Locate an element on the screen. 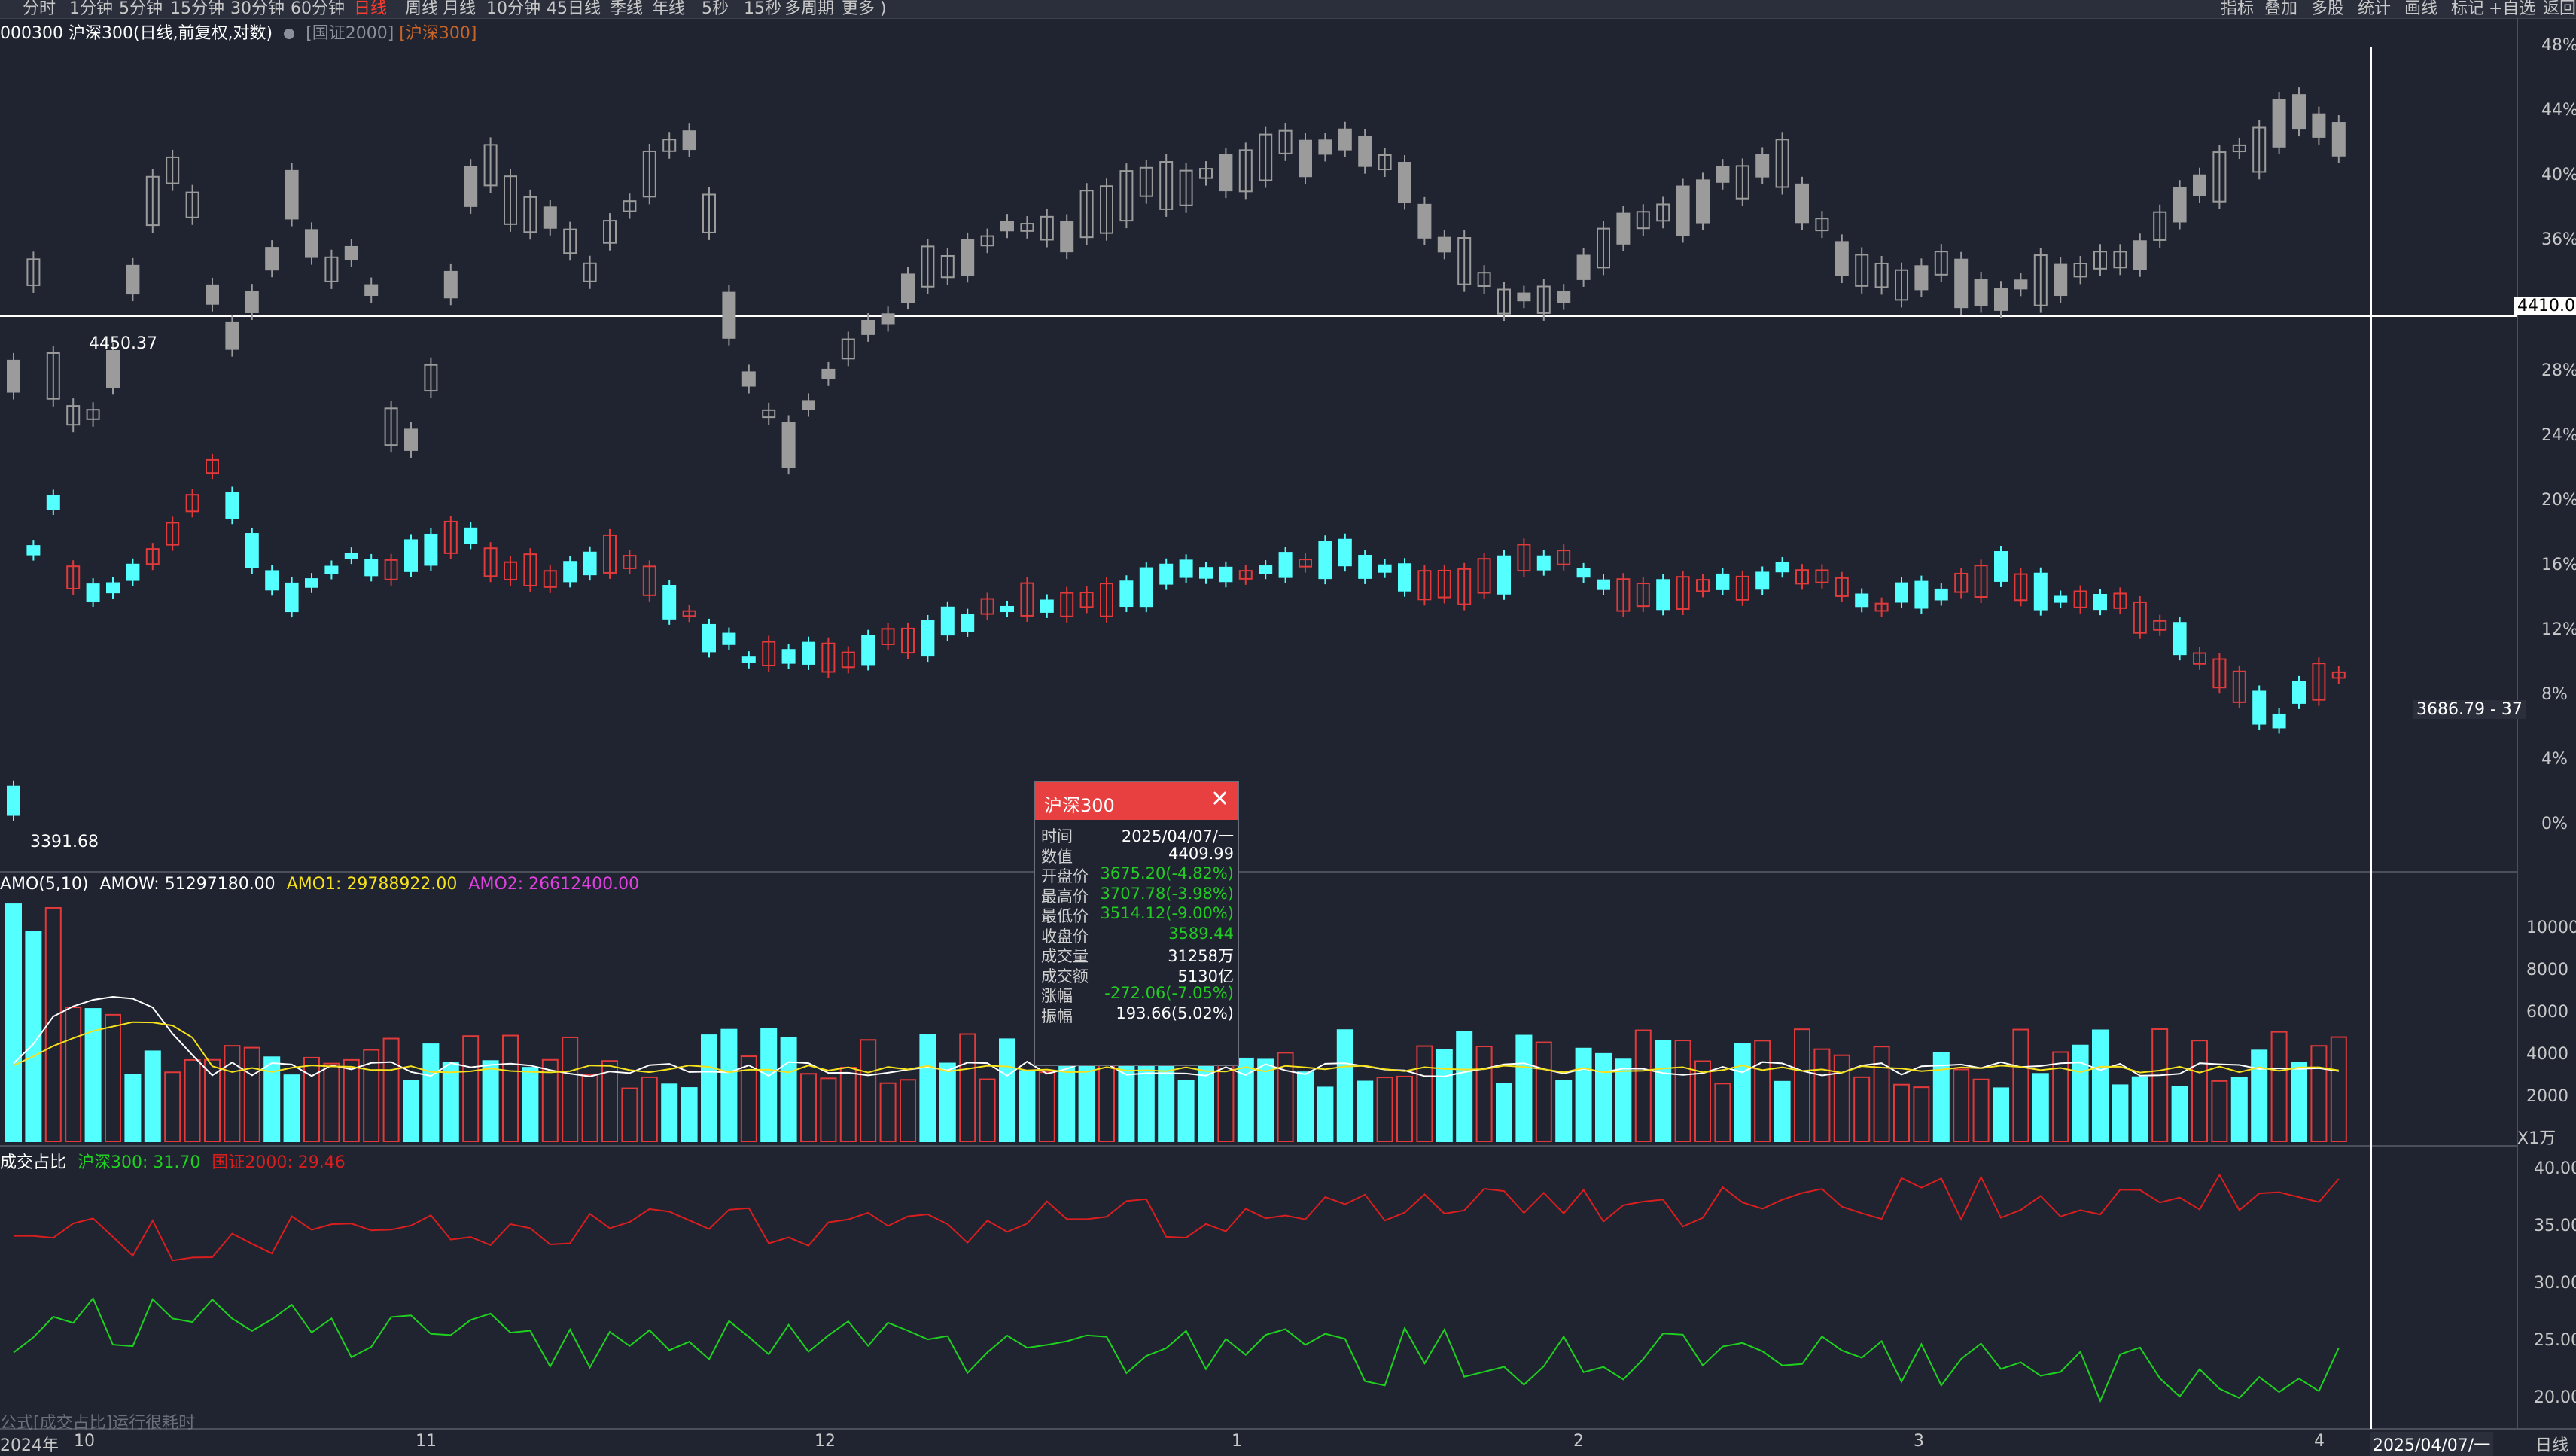 Image resolution: width=2576 pixels, height=1456 pixels. low-price-label: 3391.68 is located at coordinates (64, 842).